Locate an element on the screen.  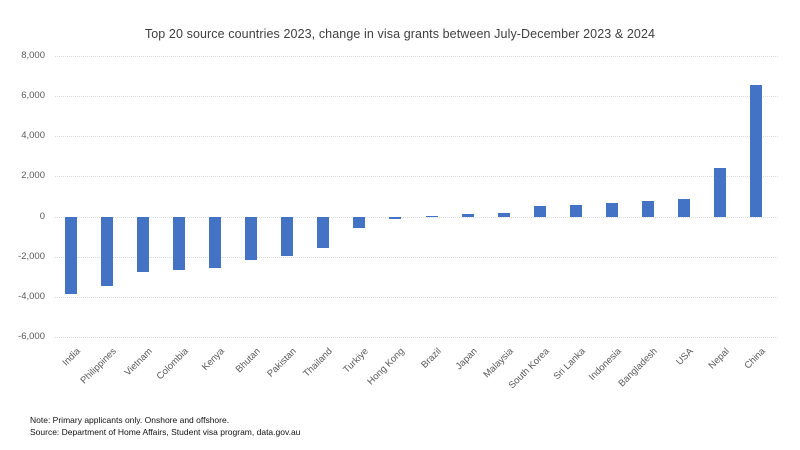
bar-turkiye is located at coordinates (359, 222).